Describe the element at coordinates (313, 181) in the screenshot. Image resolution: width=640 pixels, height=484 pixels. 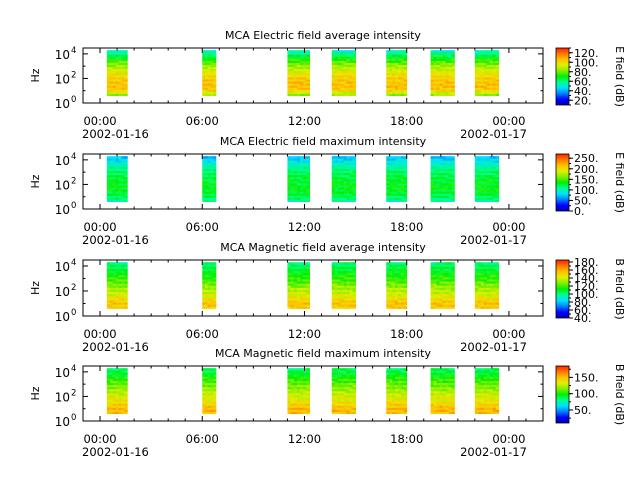
I see `axes-frame` at that location.